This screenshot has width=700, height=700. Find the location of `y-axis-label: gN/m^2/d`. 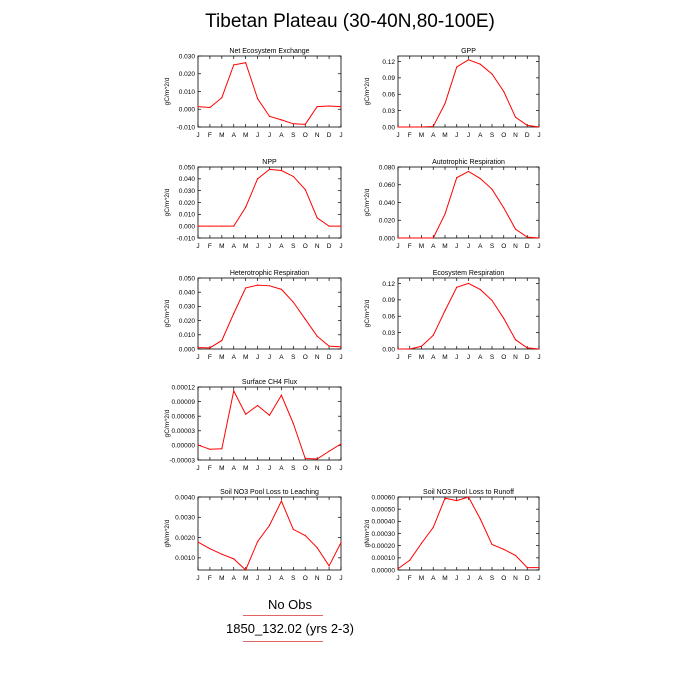

y-axis-label: gN/m^2/d is located at coordinates (167, 533).